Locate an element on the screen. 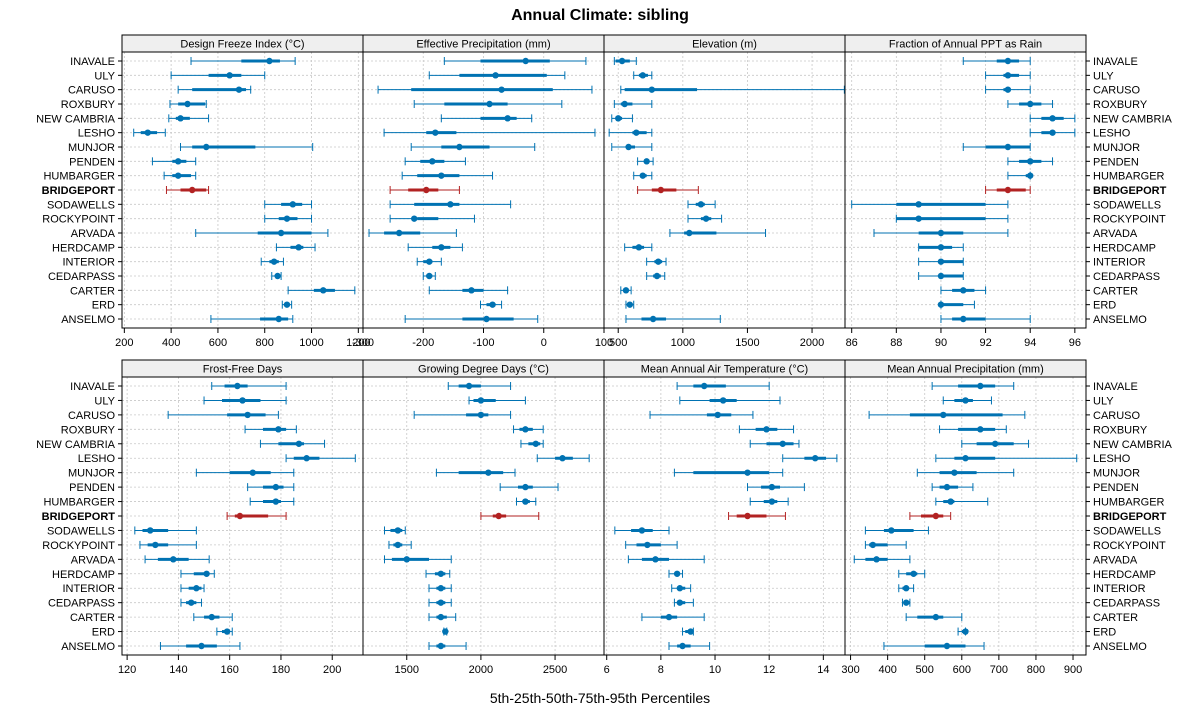 This screenshot has height=725, width=1200. site-label-inavale: INAVALE is located at coordinates (1115, 387).